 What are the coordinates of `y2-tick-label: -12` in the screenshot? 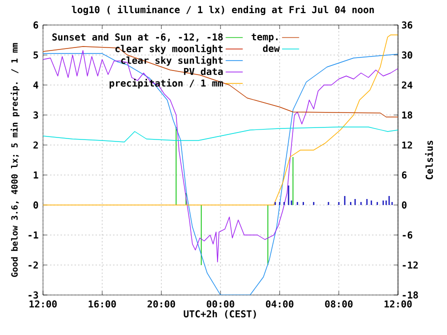 It's located at (410, 265).